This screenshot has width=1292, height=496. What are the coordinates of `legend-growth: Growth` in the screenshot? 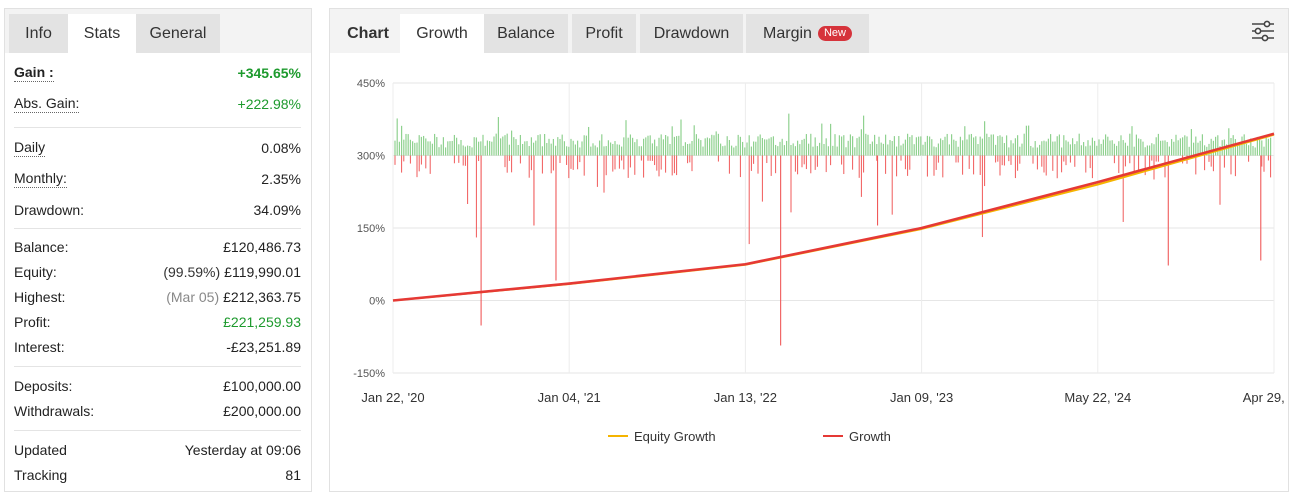 It's located at (857, 436).